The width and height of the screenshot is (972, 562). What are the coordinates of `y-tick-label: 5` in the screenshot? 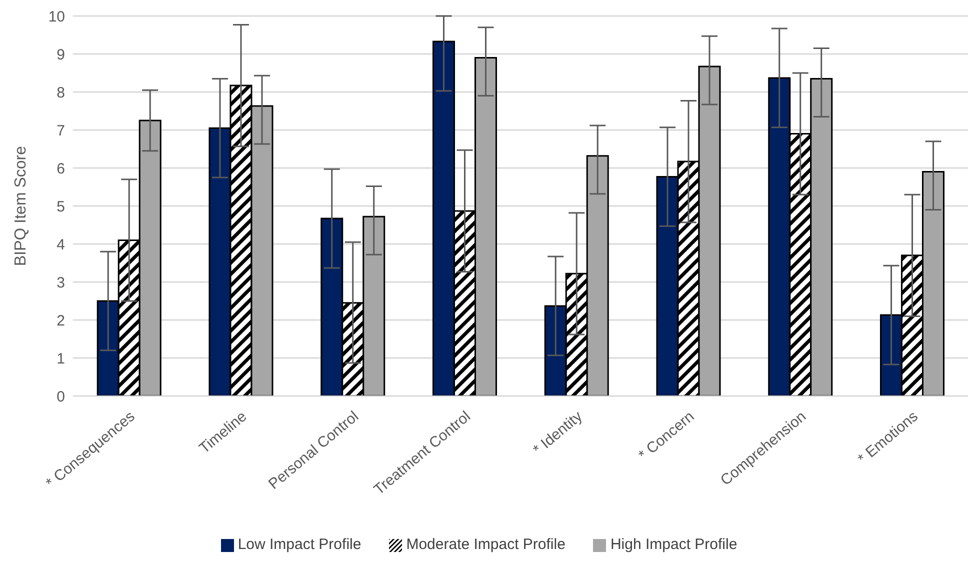 It's located at (60, 207).